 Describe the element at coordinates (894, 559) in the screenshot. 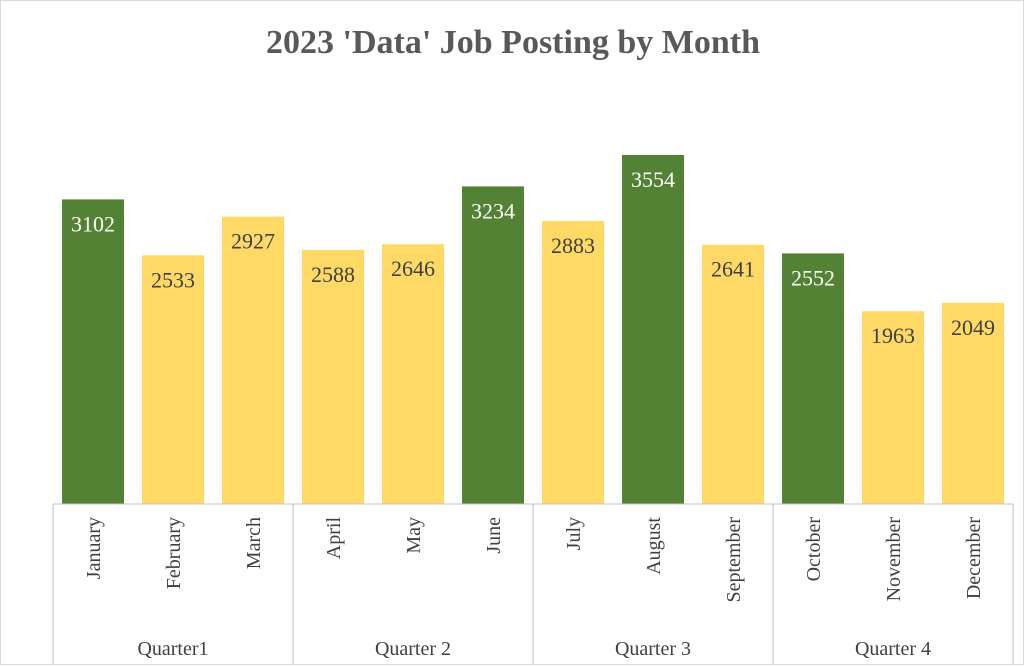

I see `month-label-november: November` at that location.